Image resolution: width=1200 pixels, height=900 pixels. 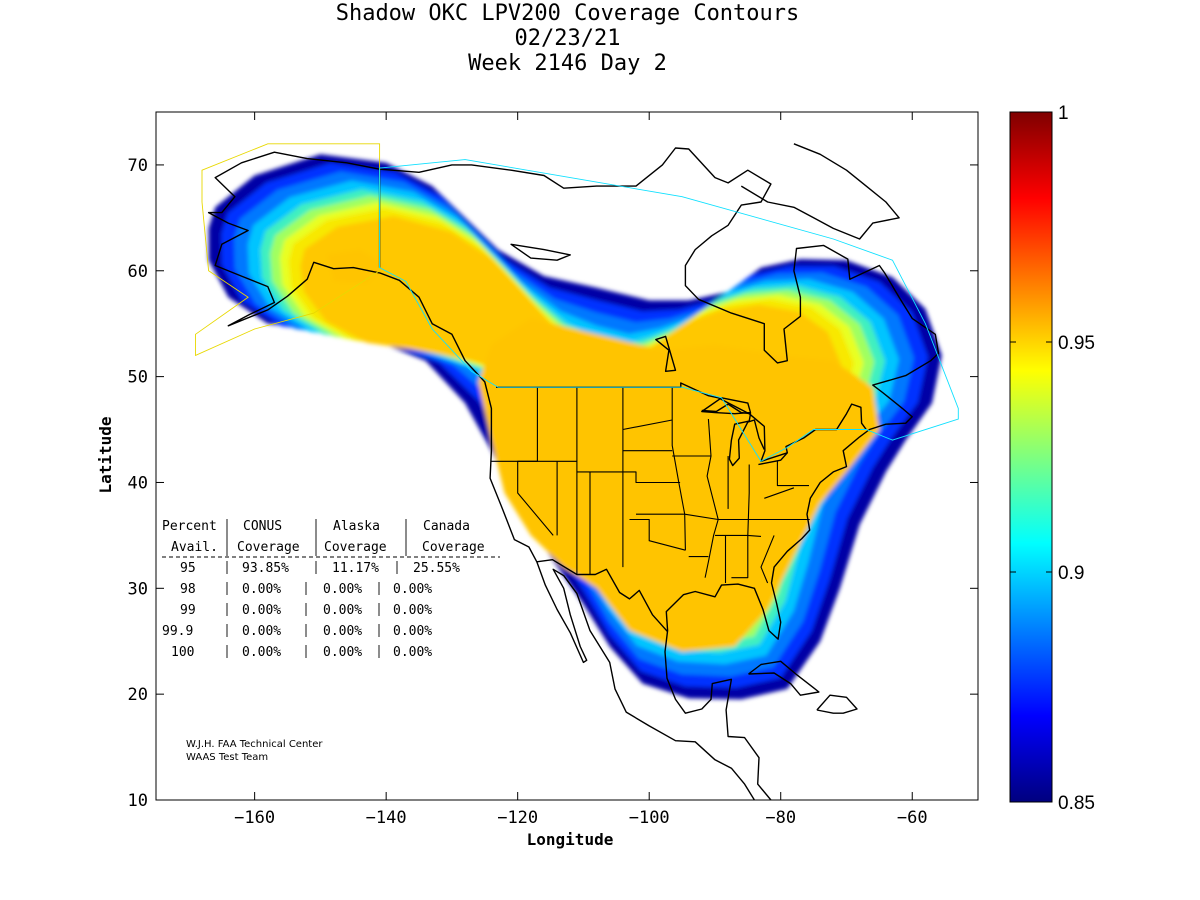 I want to click on table-cell-percent: 100, so click(x=182, y=652).